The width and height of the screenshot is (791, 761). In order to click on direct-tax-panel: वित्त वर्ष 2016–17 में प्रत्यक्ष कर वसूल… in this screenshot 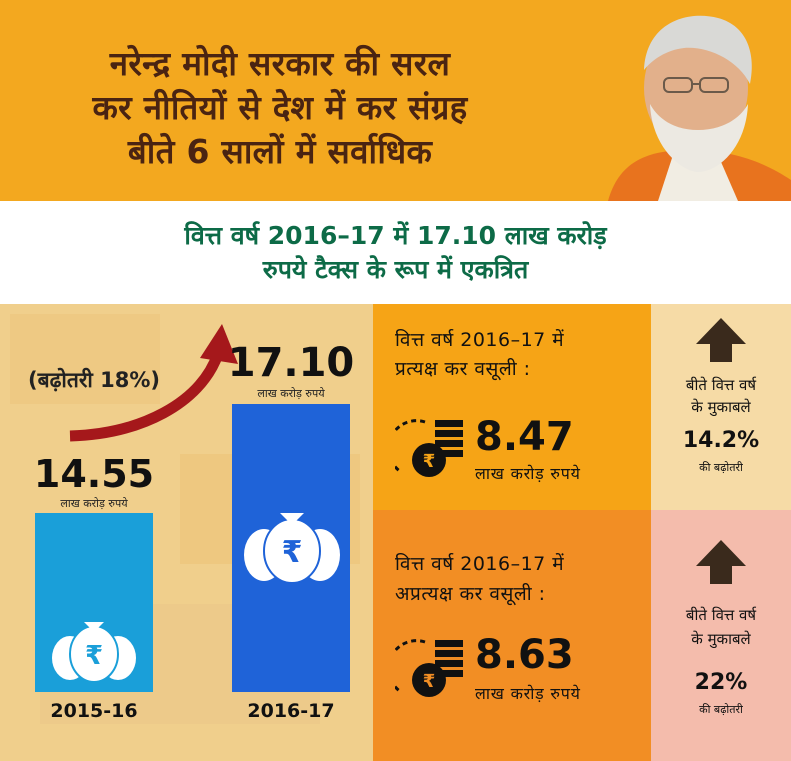, I will do `click(512, 407)`.